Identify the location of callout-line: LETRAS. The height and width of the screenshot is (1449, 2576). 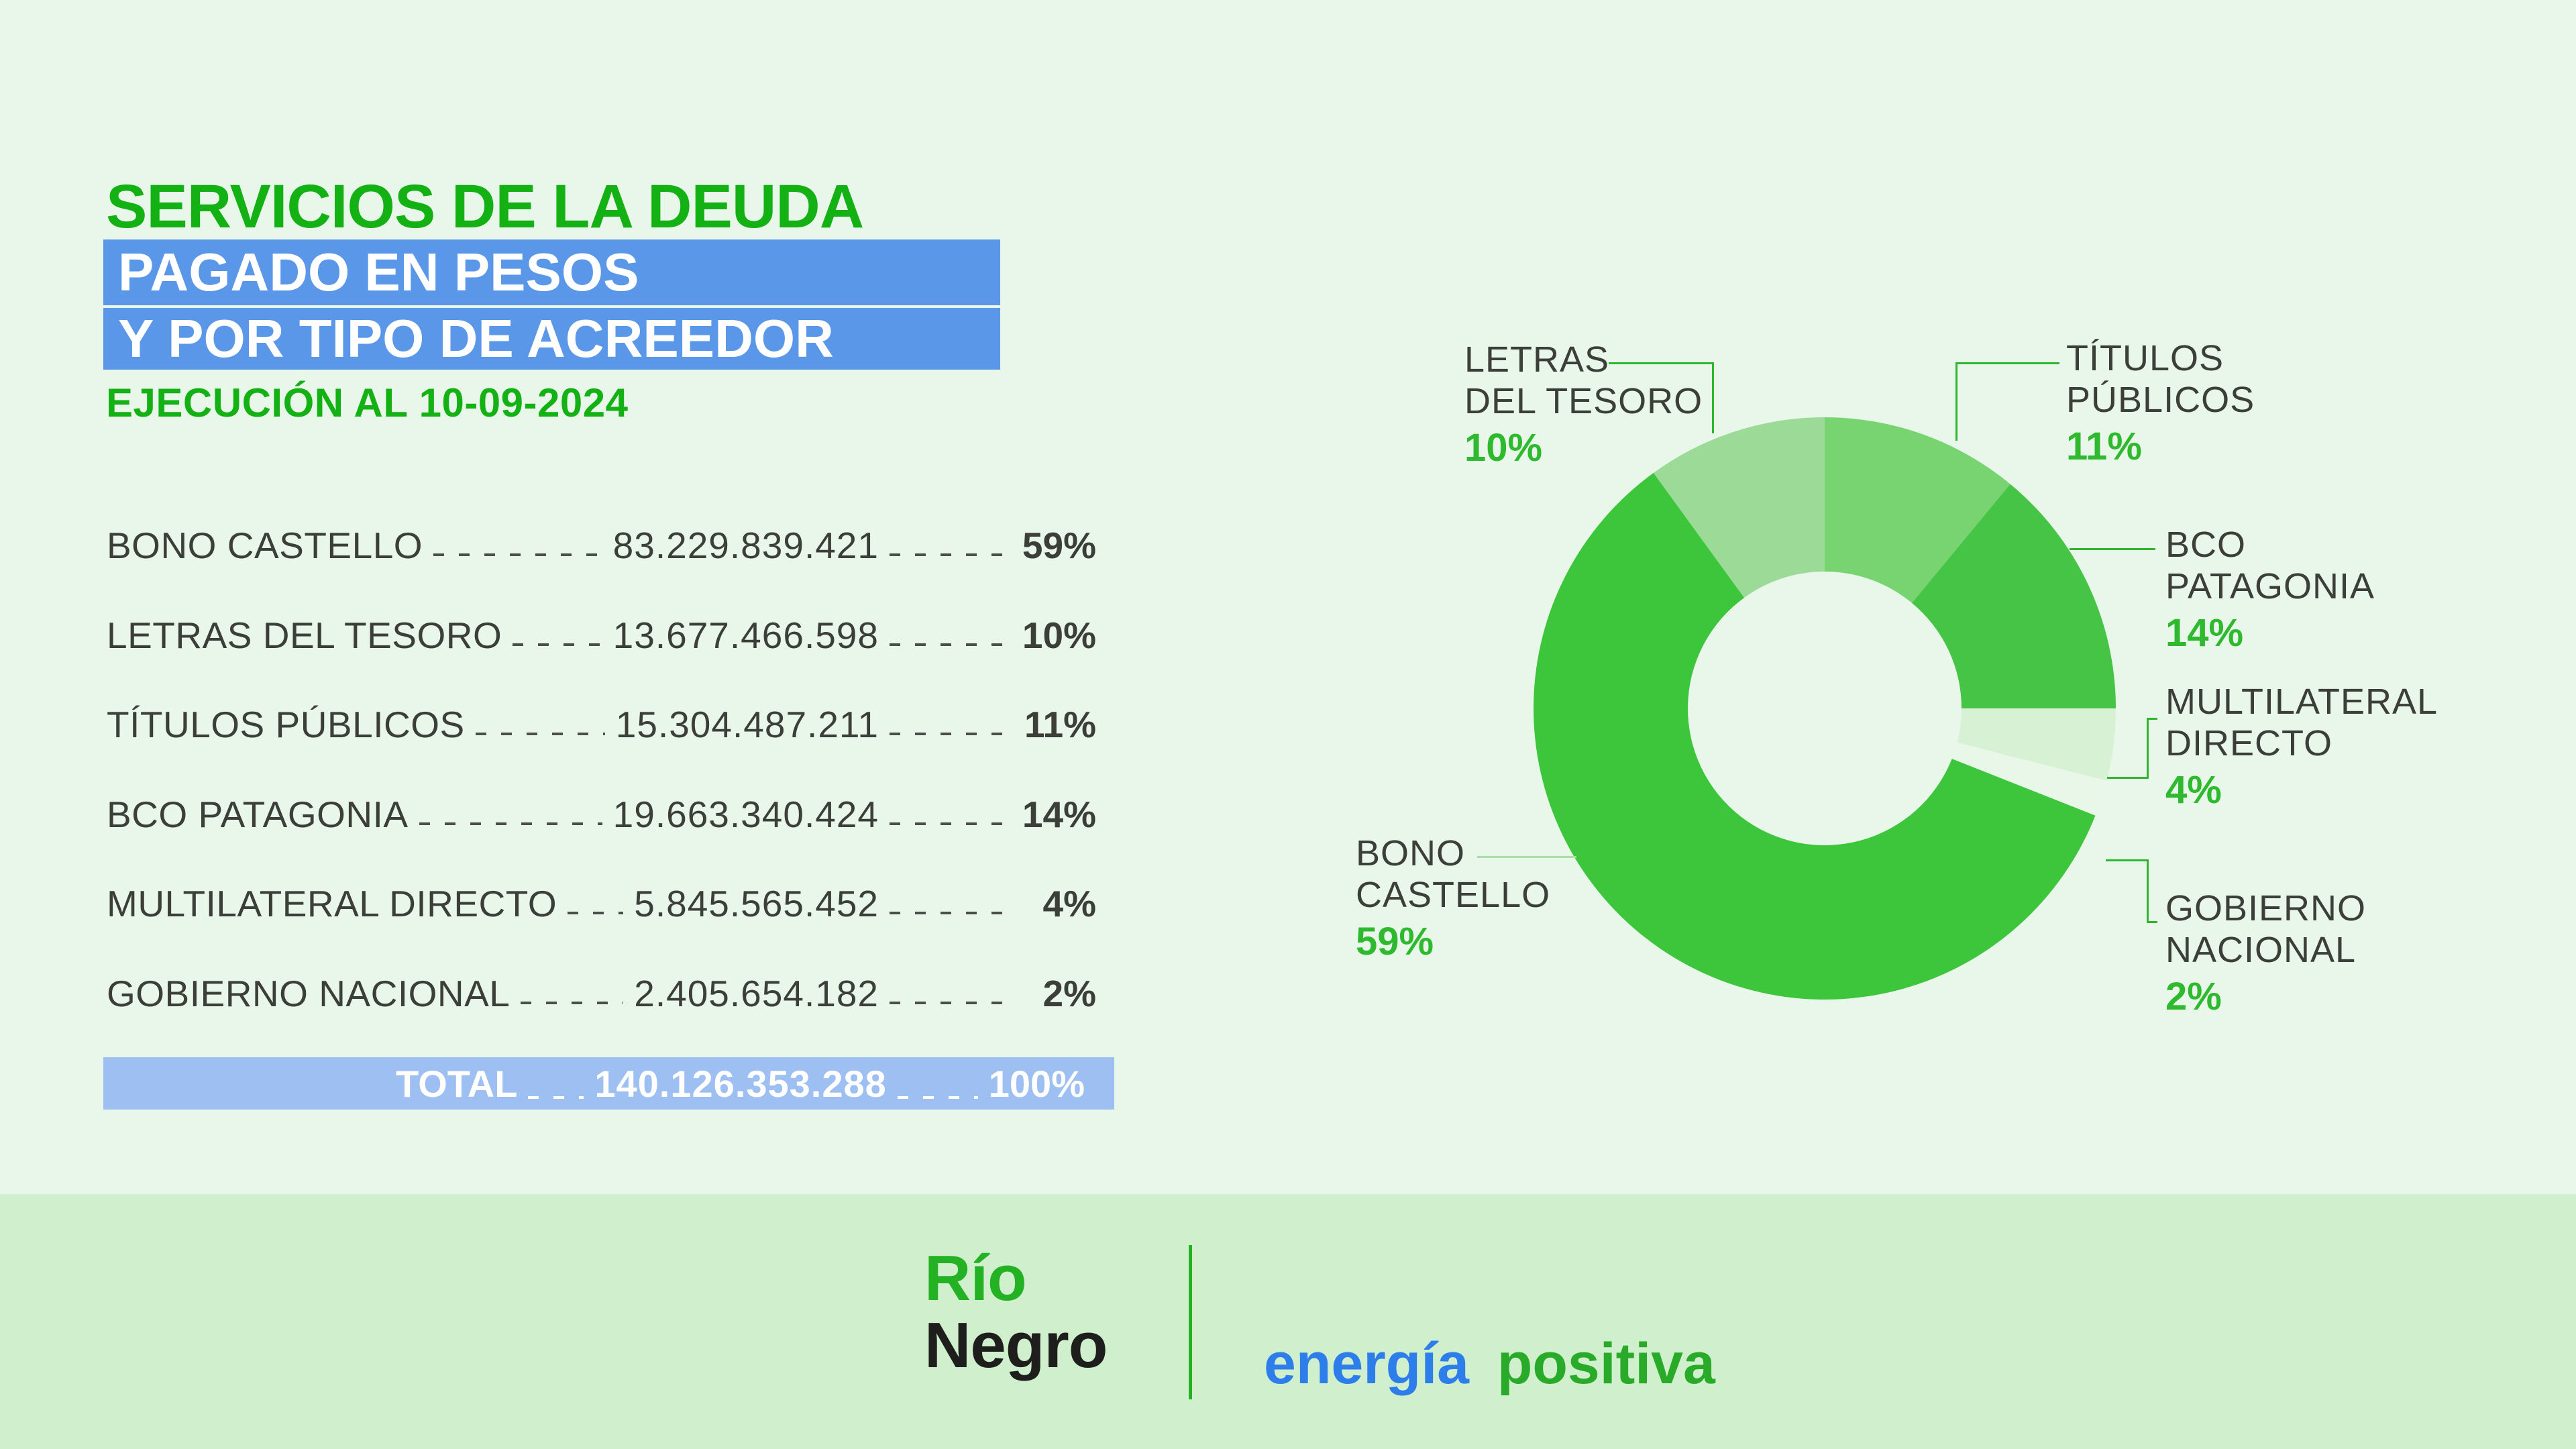
(1537, 359).